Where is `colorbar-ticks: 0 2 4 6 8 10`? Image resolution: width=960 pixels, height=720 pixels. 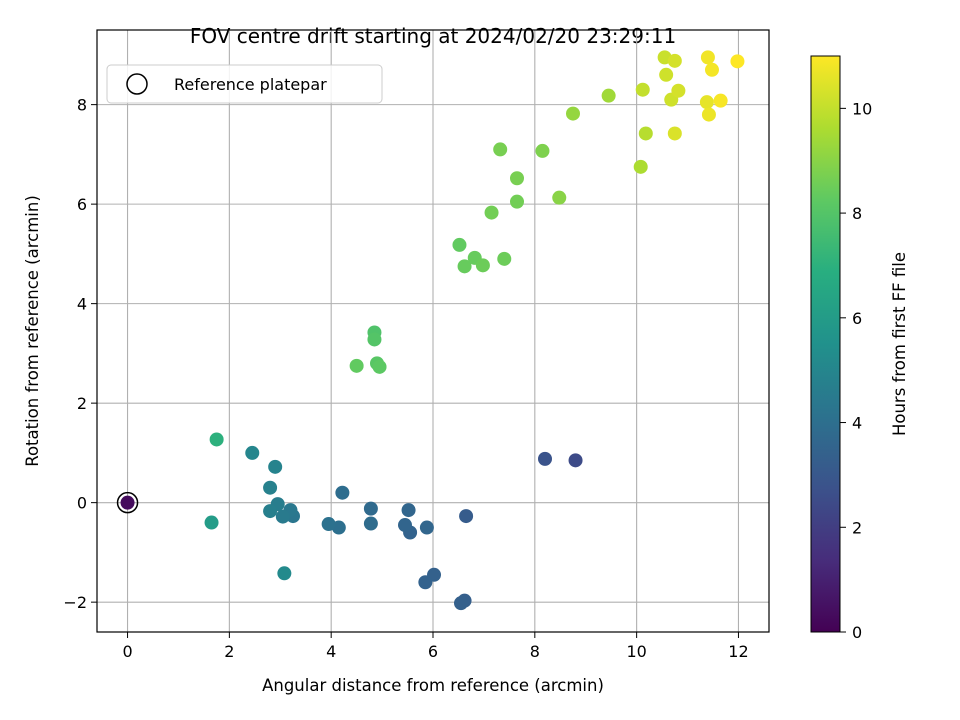
colorbar-ticks: 0 2 4 6 8 10 is located at coordinates (856, 370).